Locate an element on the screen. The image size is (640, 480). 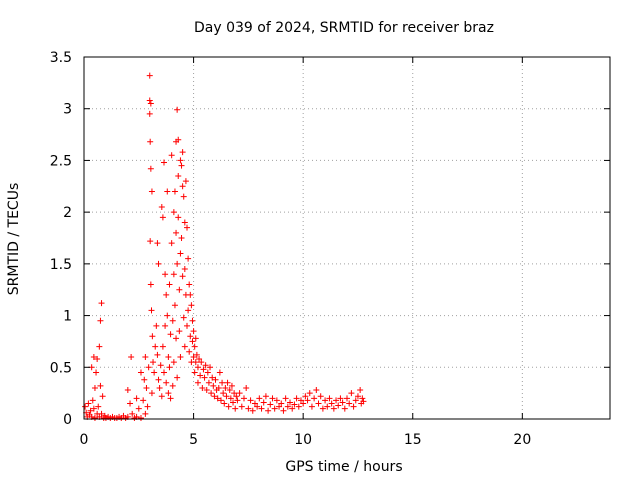
x-tick-label: 20 is located at coordinates (522, 440).